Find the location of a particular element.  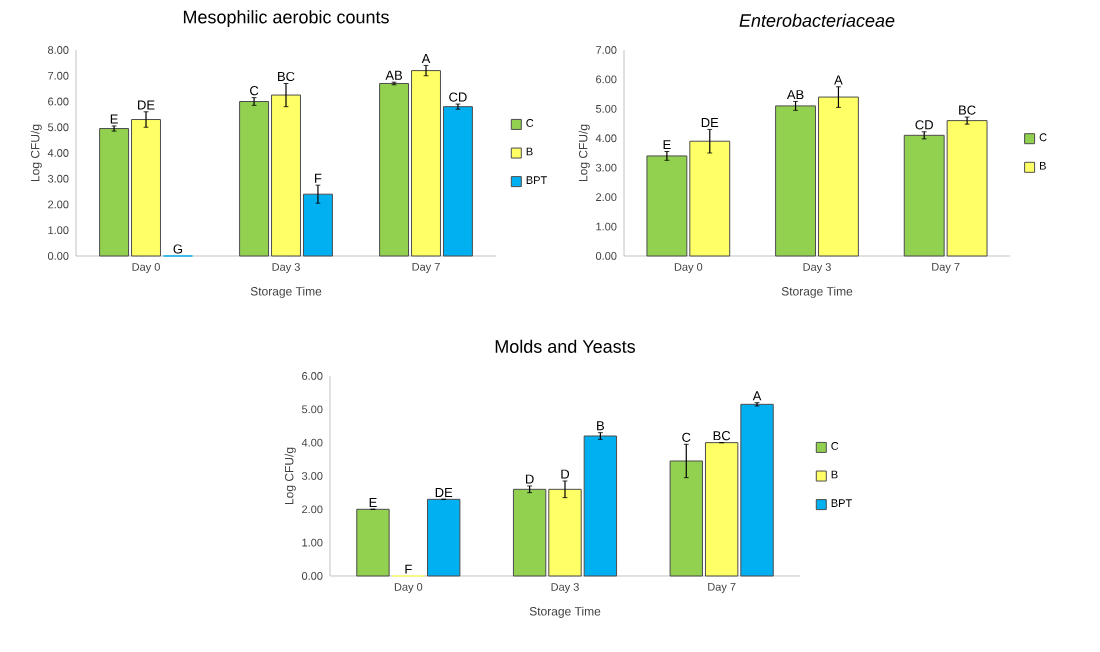

chart-title: Molds and Yeasts is located at coordinates (565, 346).